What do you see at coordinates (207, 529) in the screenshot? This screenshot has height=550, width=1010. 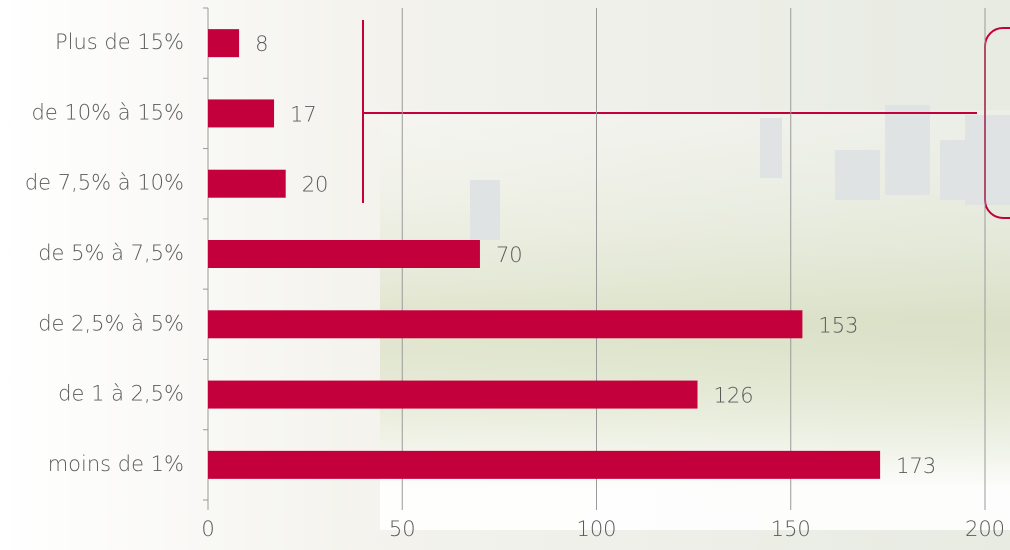 I see `x-tick-label: 0` at bounding box center [207, 529].